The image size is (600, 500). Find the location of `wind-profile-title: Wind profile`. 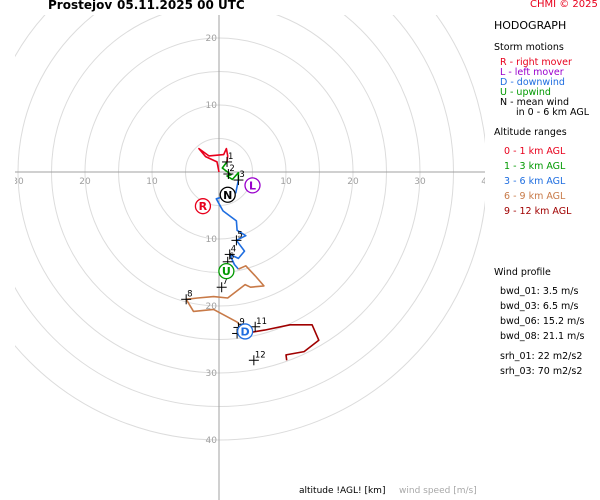

wind-profile-title: Wind profile is located at coordinates (522, 272).